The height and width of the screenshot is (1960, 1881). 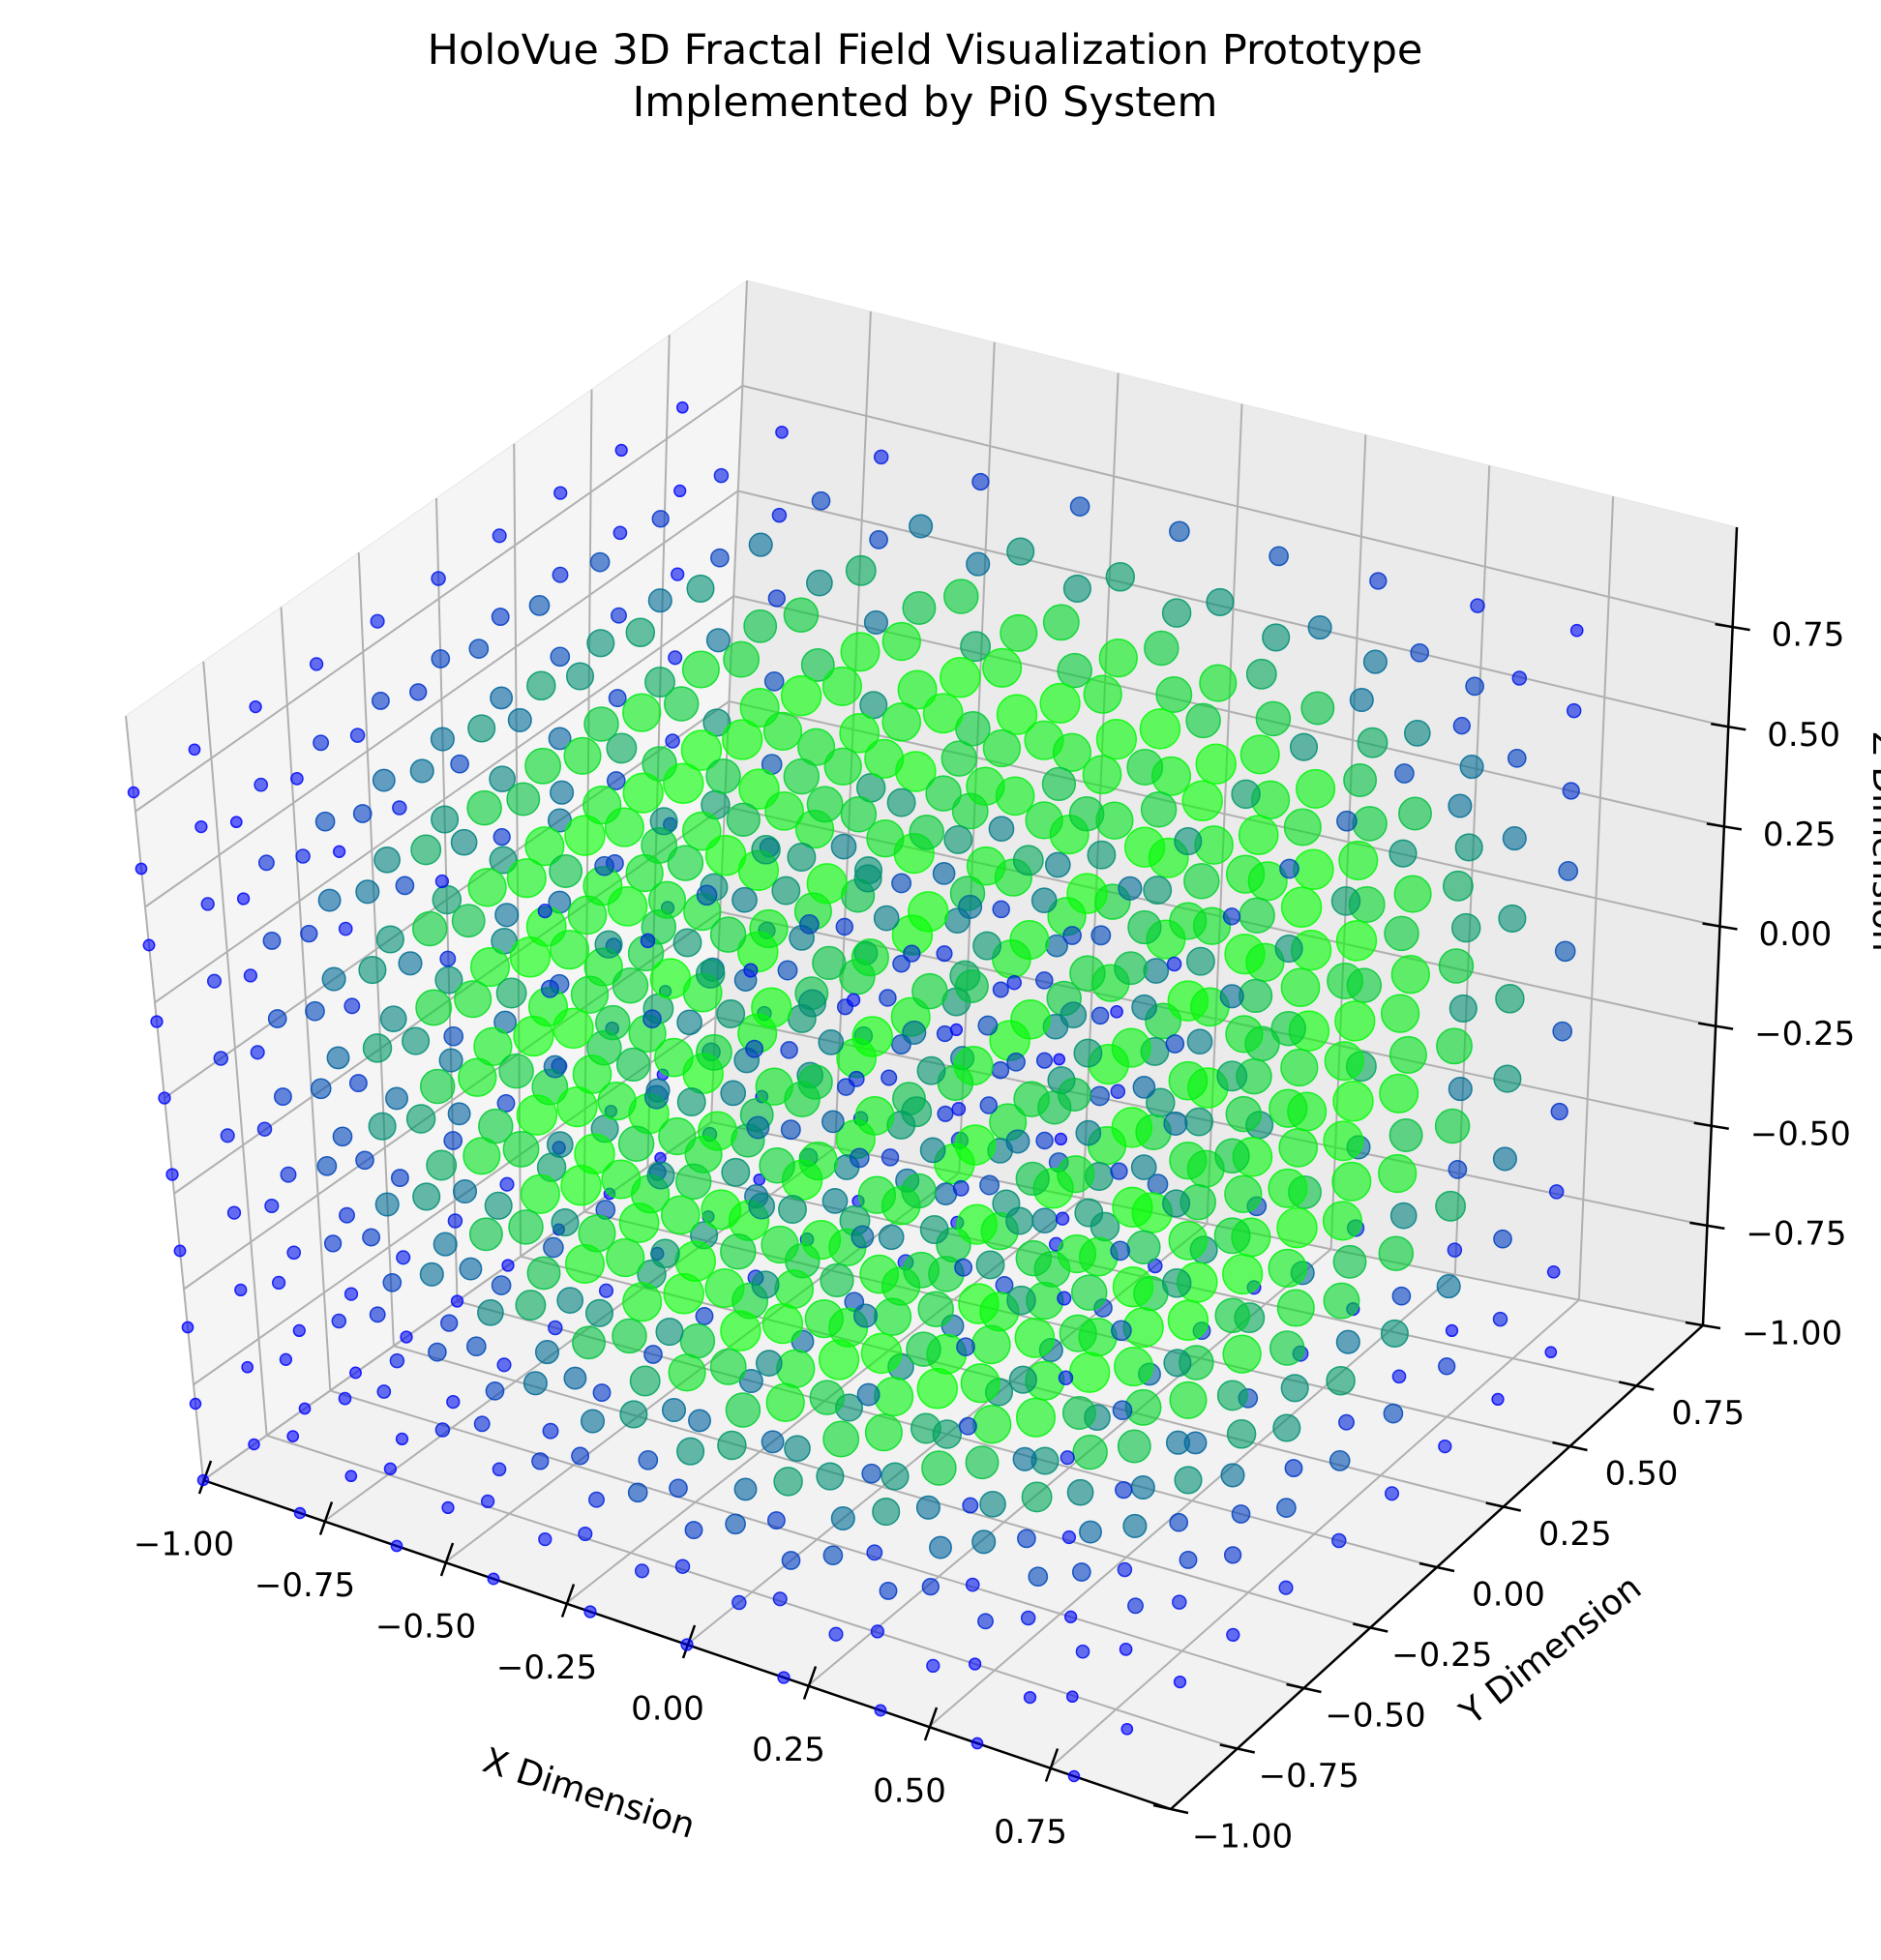 I want to click on z-tick-label: 0.50, so click(x=1803, y=735).